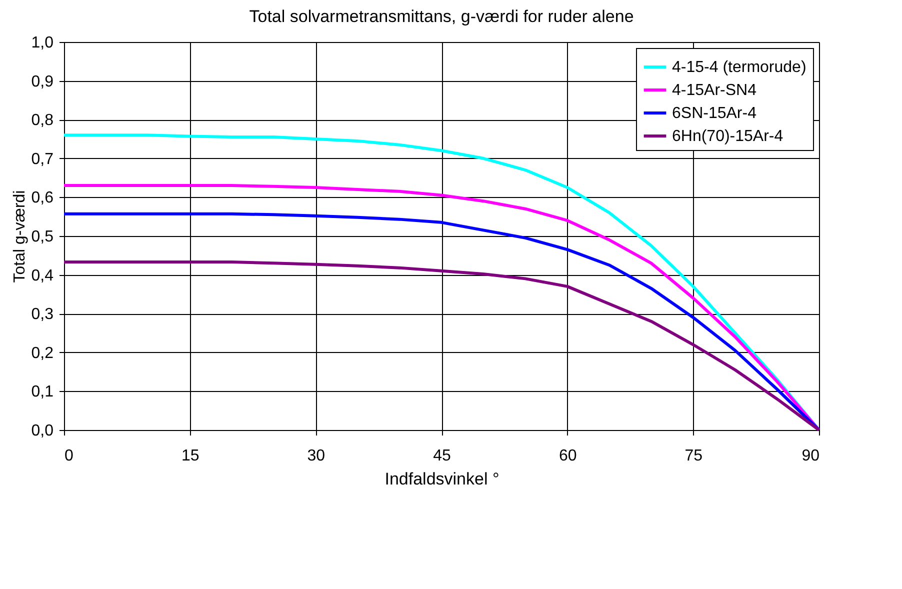  I want to click on chart-title: Total solvarmetransmittans, g-værdi for ruder alene, so click(441, 16).